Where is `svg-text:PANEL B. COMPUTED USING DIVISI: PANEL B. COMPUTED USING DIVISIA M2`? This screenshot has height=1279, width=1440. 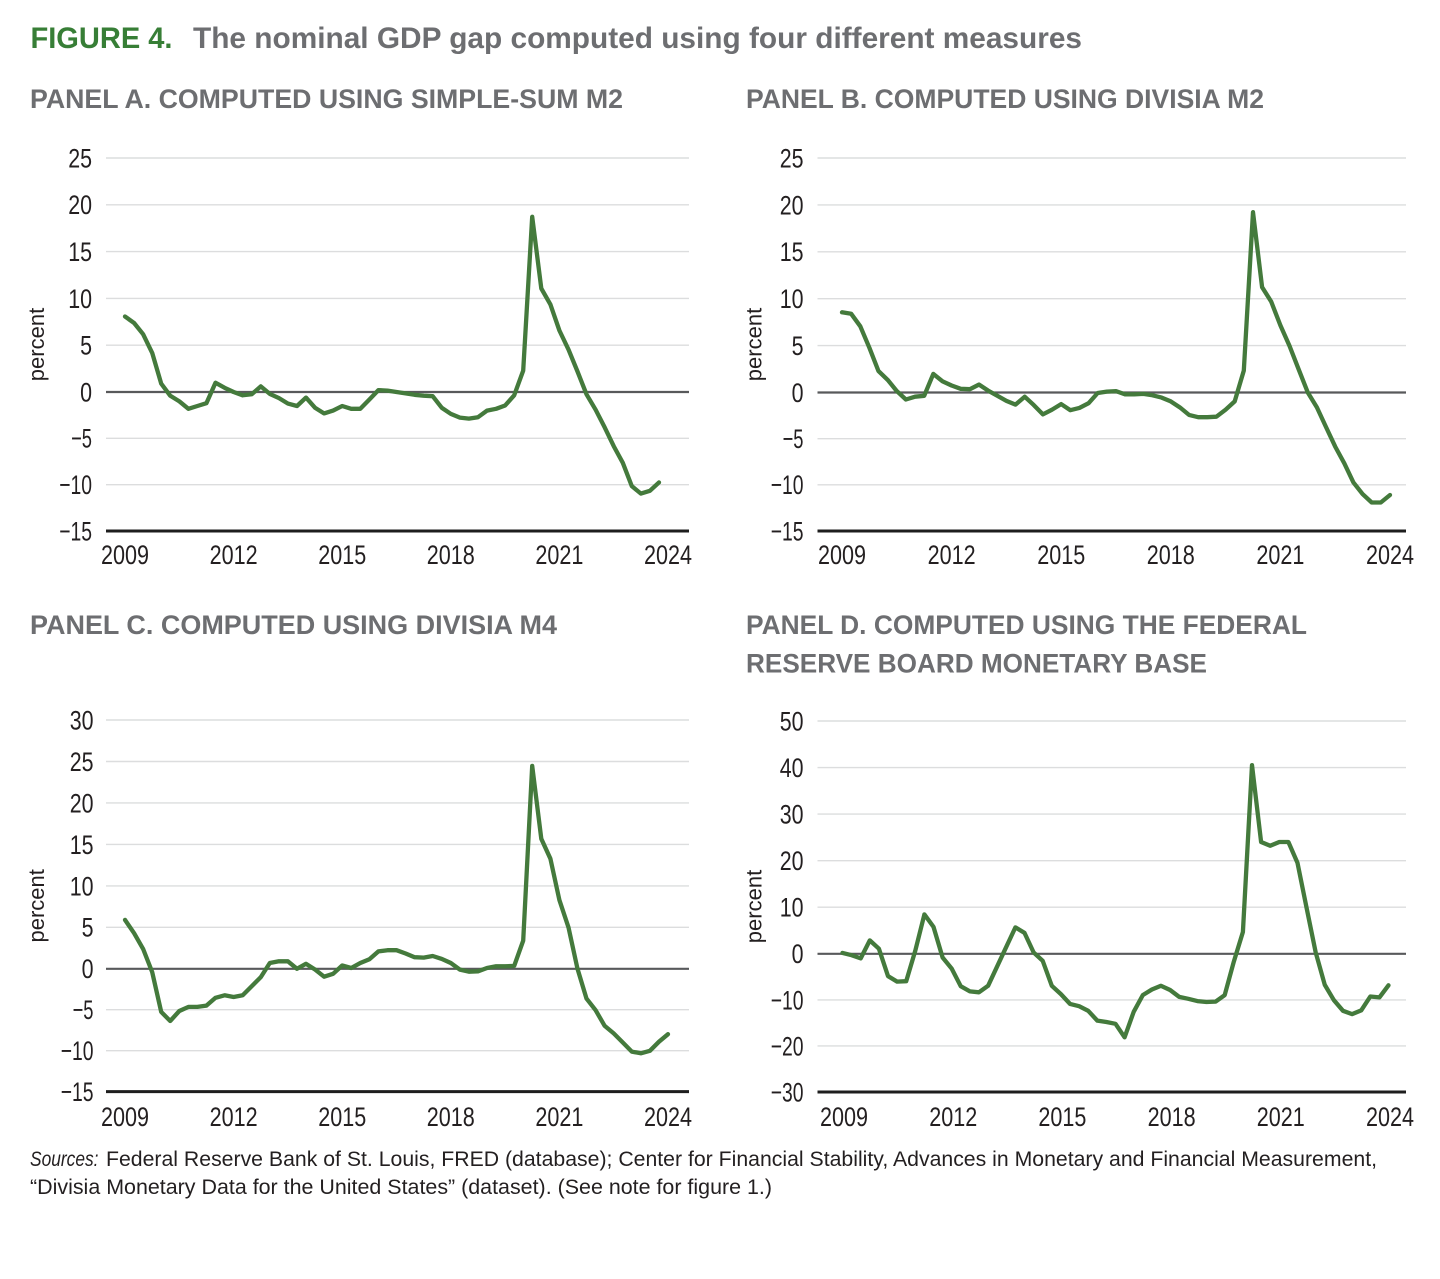 svg-text:PANEL B. COMPUTED USING DIVISI: PANEL B. COMPUTED USING DIVISIA M2 is located at coordinates (1005, 99).